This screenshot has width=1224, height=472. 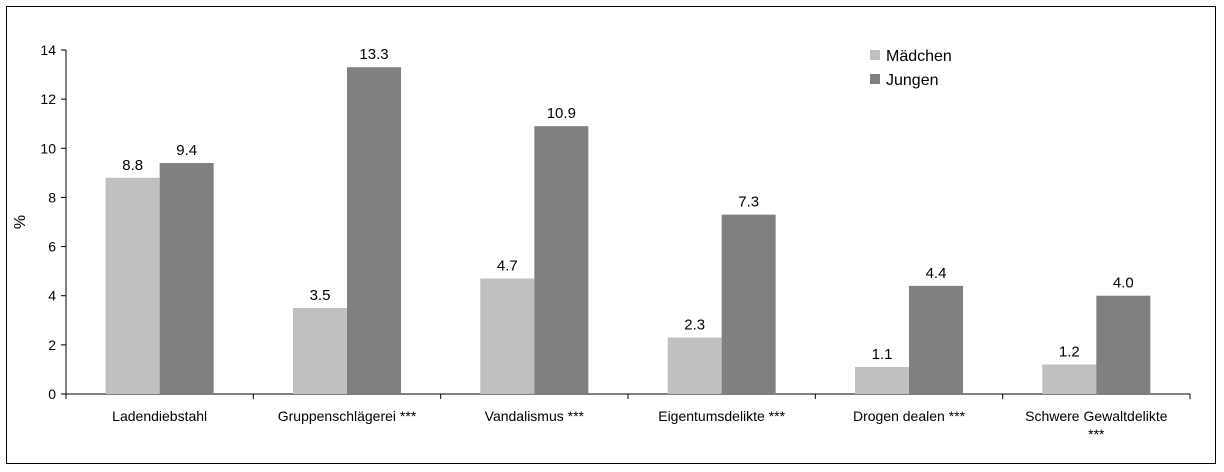 What do you see at coordinates (694, 324) in the screenshot?
I see `data-label: 2.3` at bounding box center [694, 324].